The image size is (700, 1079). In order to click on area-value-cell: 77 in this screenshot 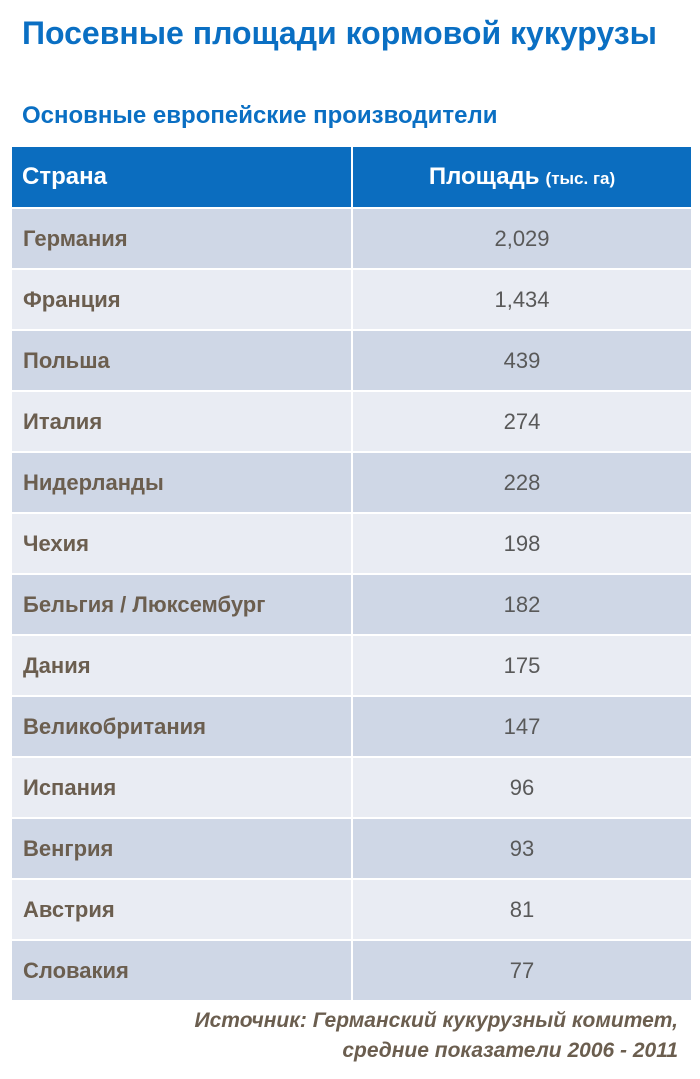, I will do `click(522, 971)`.